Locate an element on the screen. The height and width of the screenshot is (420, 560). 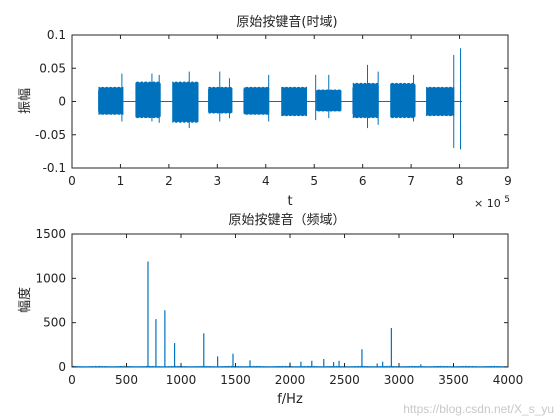
x-exponent-base: × 10 is located at coordinates (487, 203).